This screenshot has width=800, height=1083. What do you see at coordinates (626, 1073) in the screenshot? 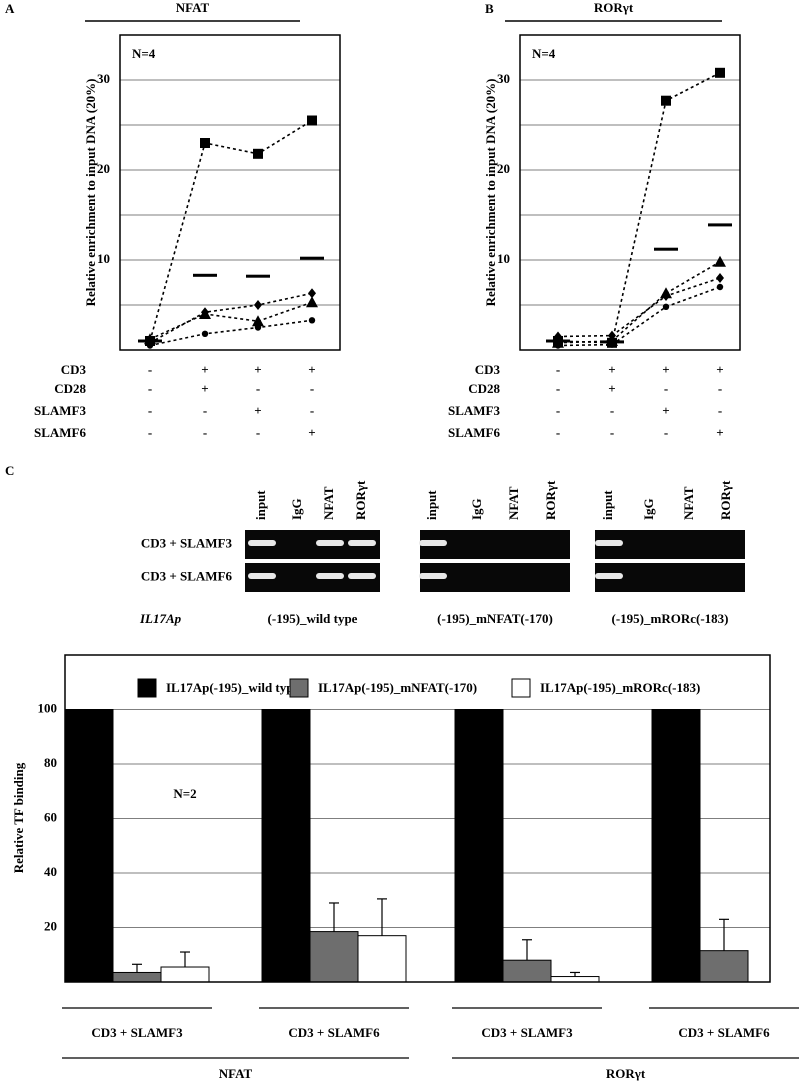
I see `group-label: RORγt` at bounding box center [626, 1073].